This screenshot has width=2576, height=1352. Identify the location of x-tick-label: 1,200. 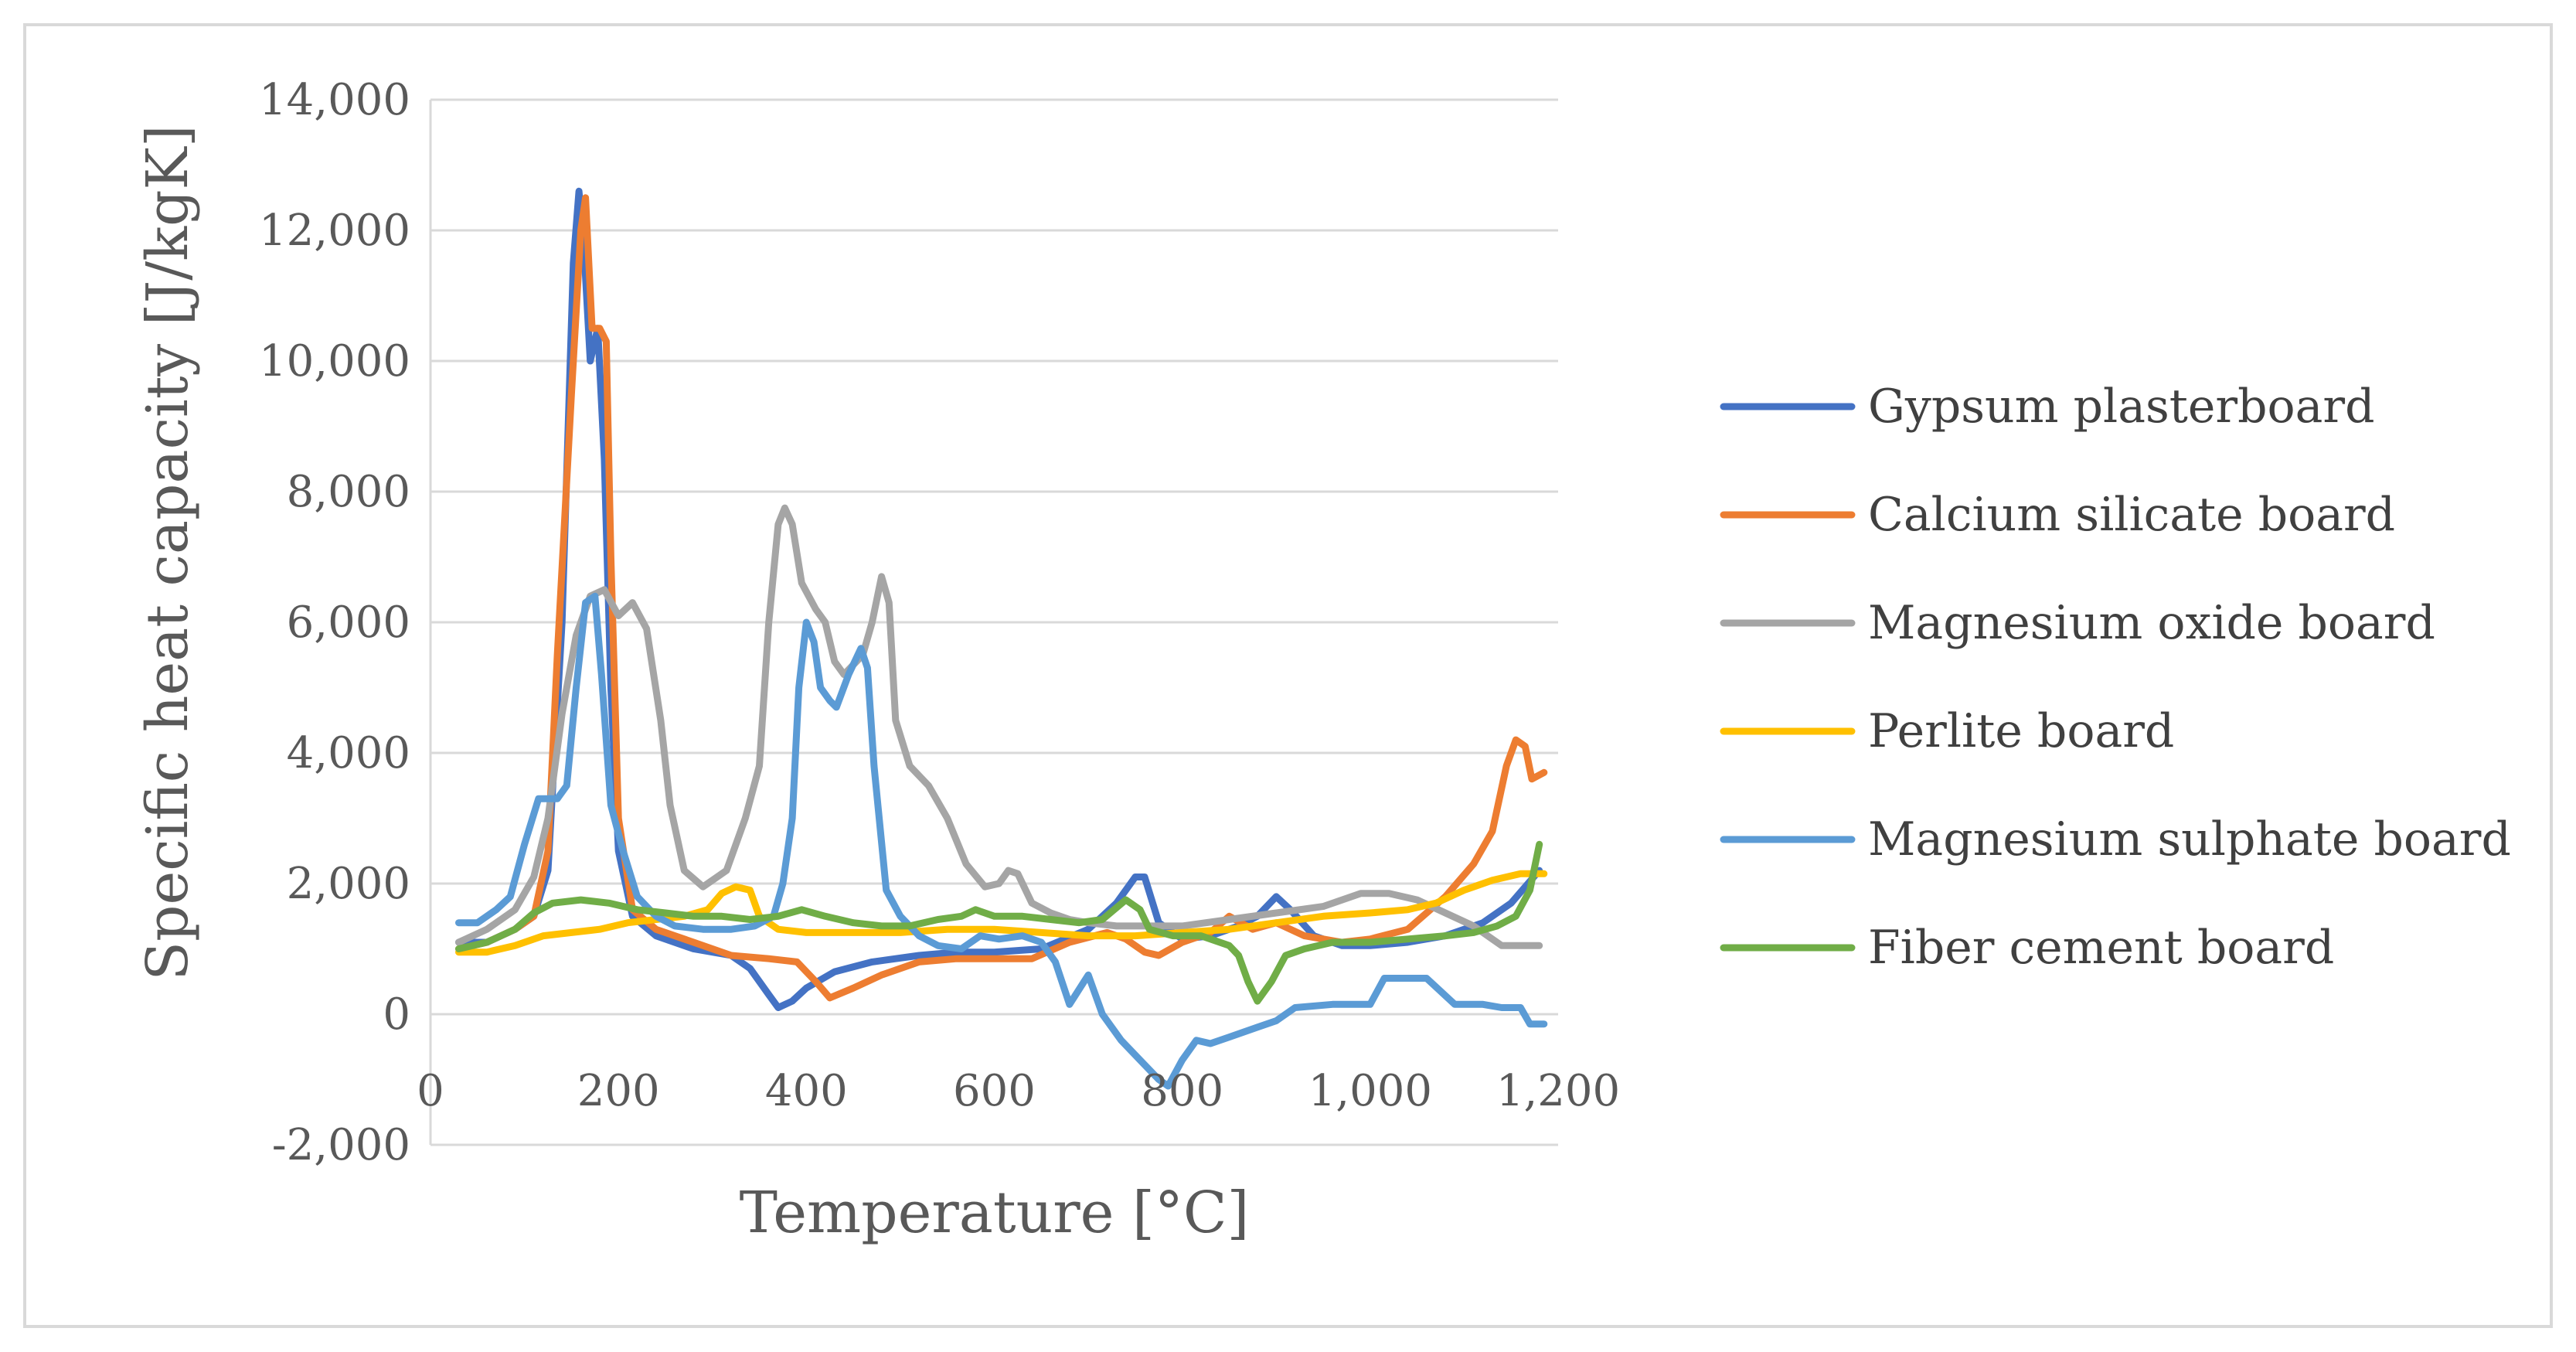
(1558, 1091).